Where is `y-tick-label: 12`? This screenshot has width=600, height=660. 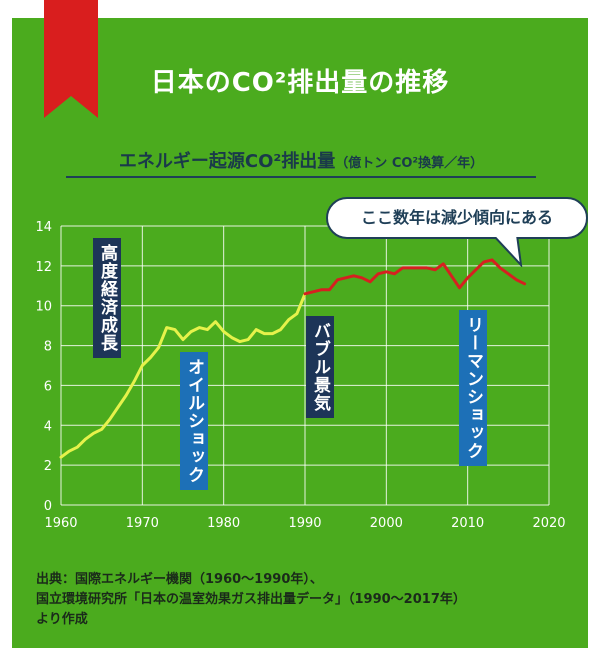
y-tick-label: 12 is located at coordinates (43, 267).